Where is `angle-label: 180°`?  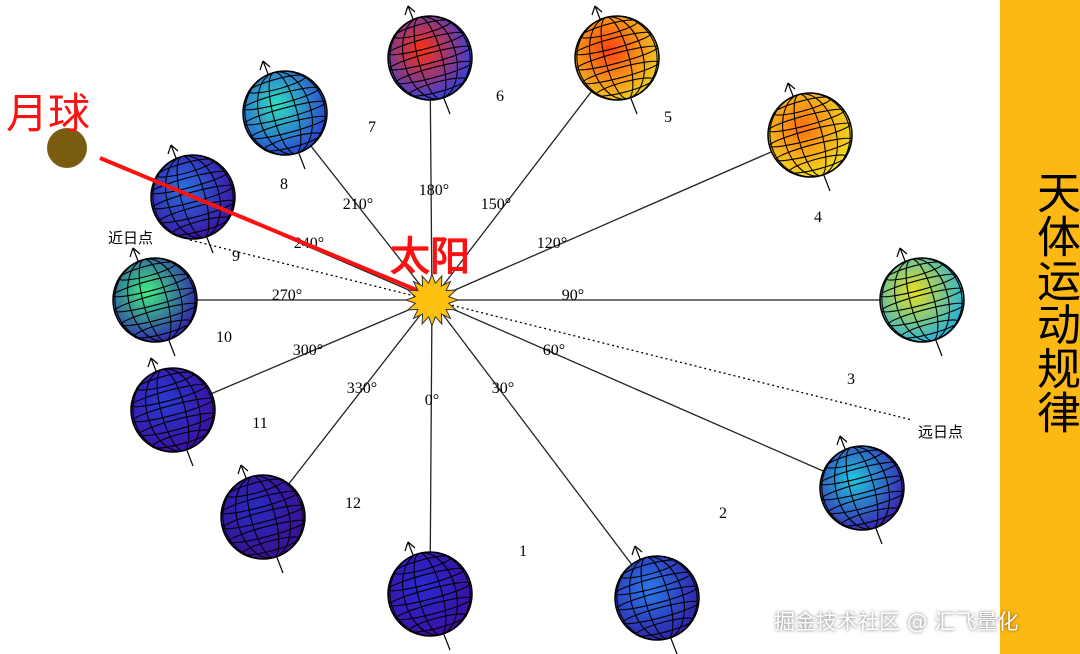
angle-label: 180° is located at coordinates (434, 190).